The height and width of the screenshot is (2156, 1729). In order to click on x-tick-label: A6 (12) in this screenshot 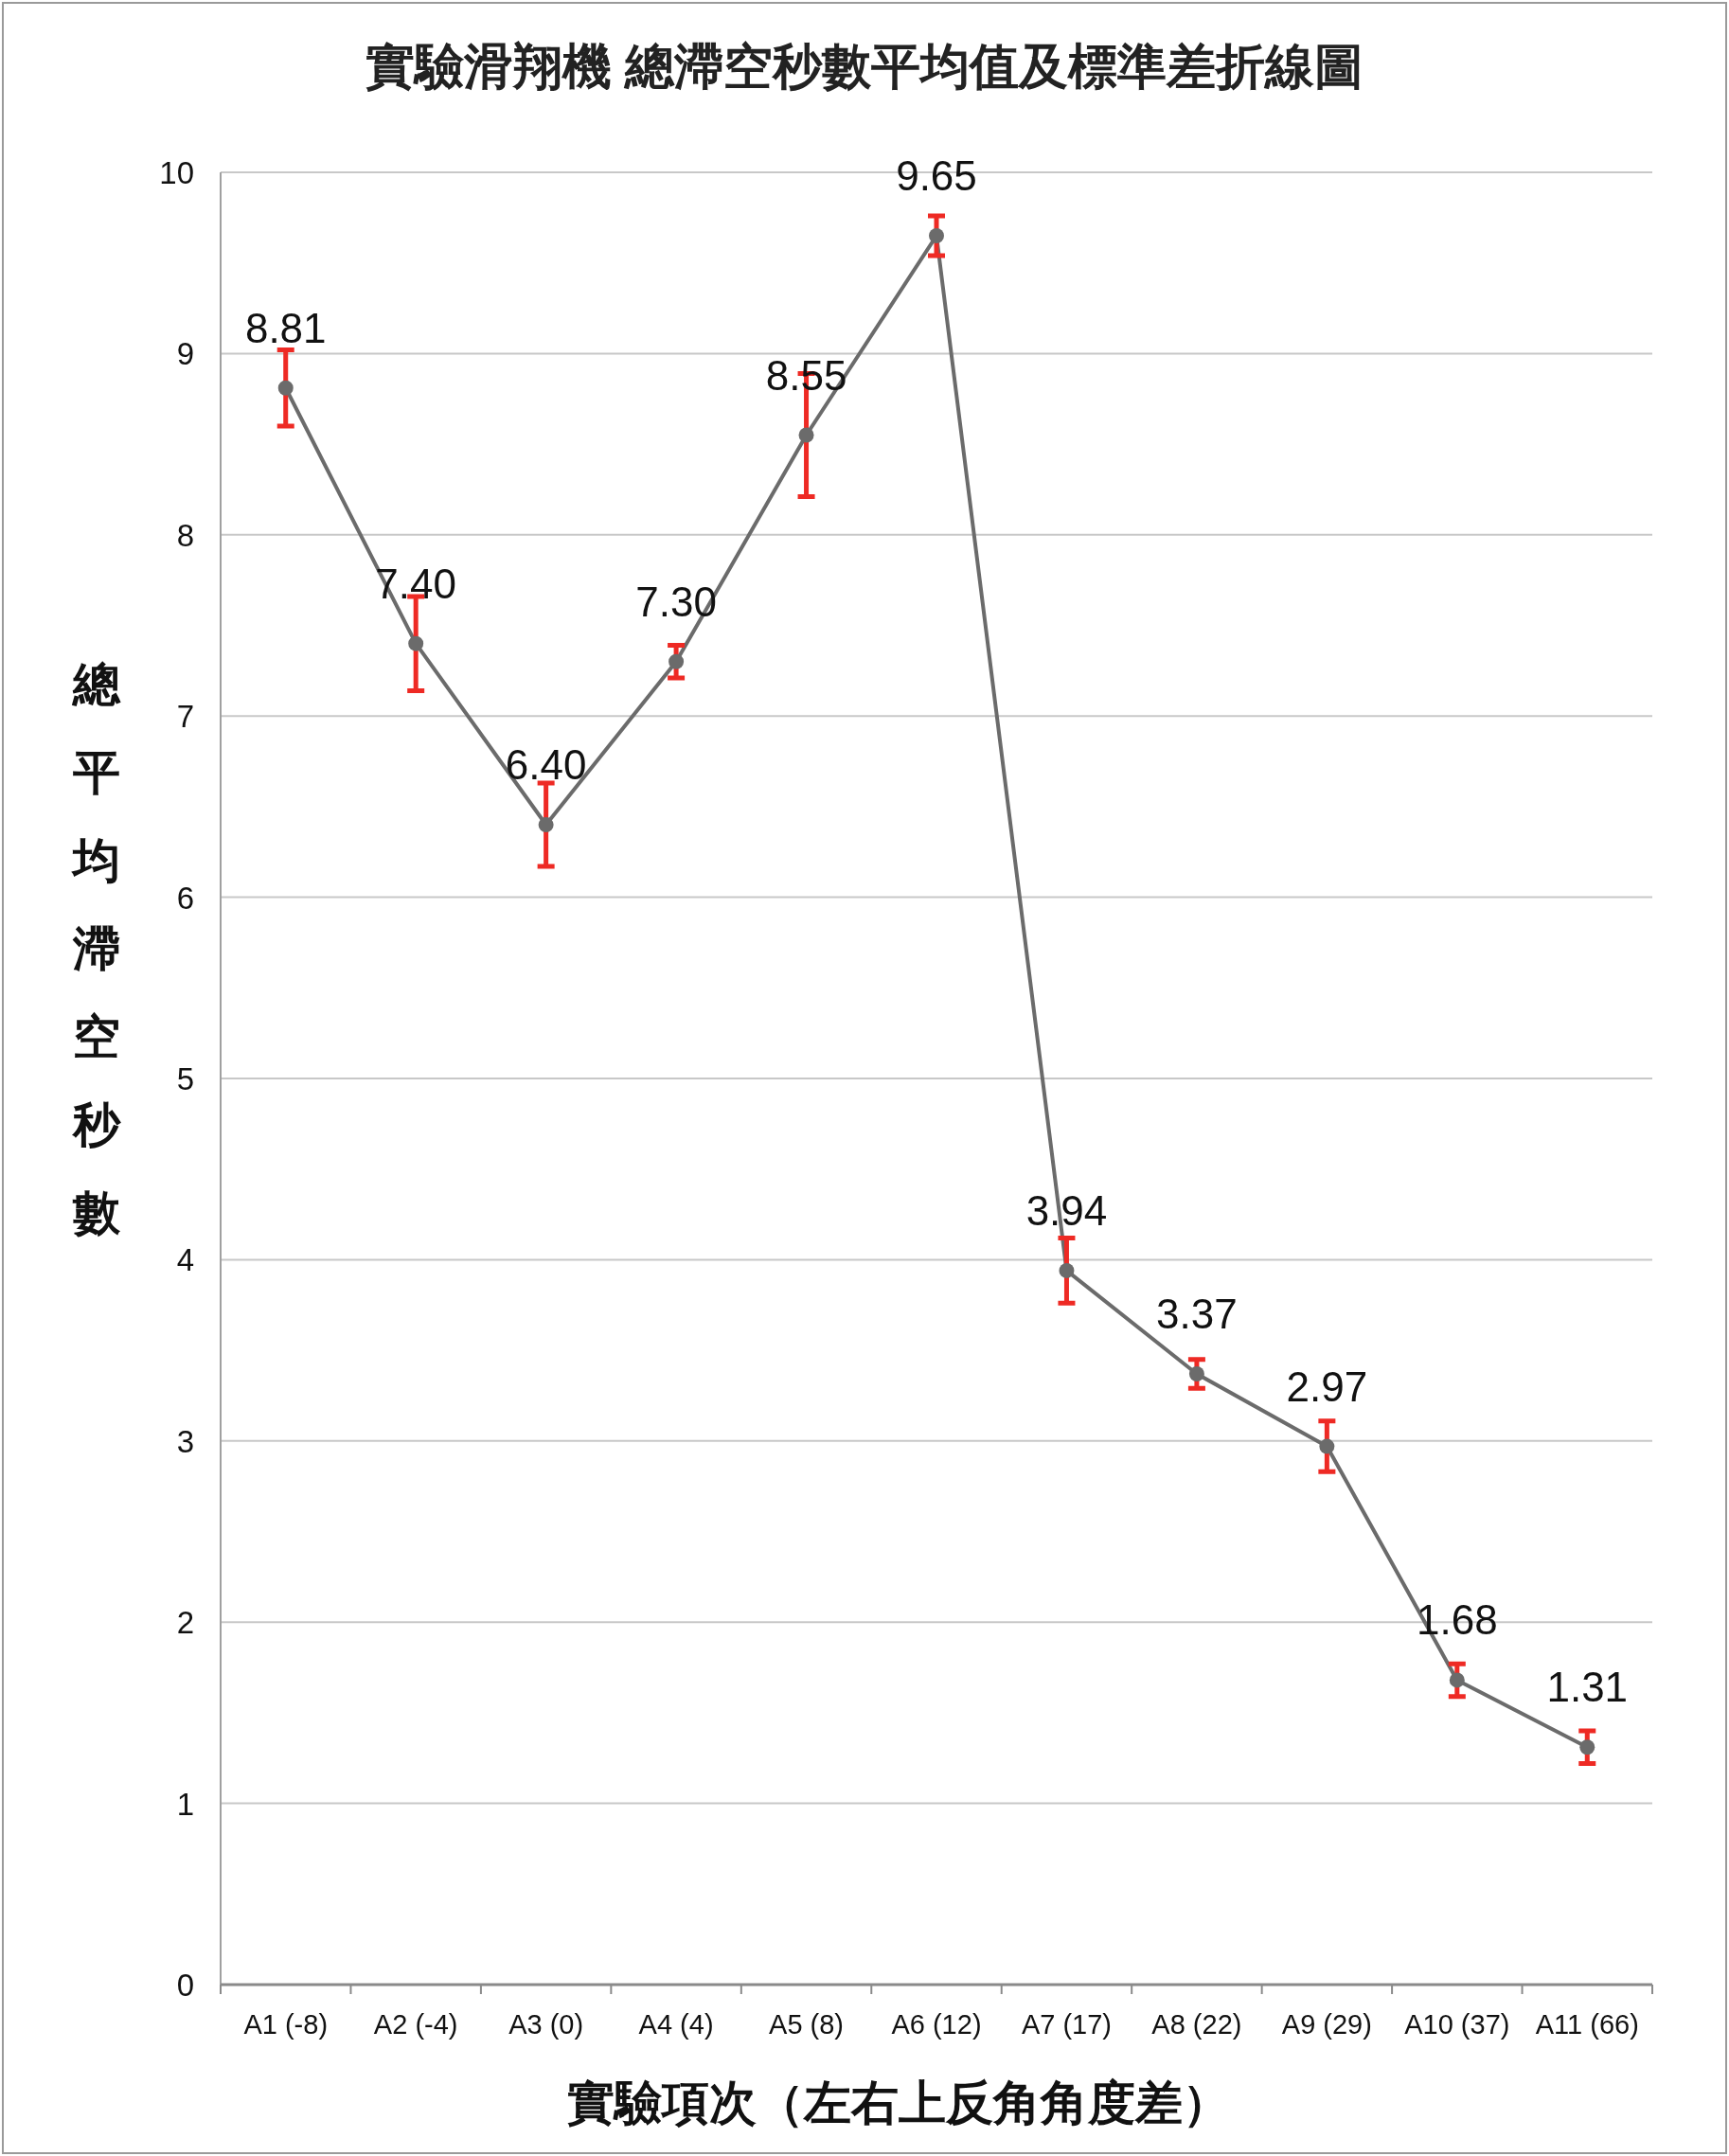, I will do `click(937, 2024)`.